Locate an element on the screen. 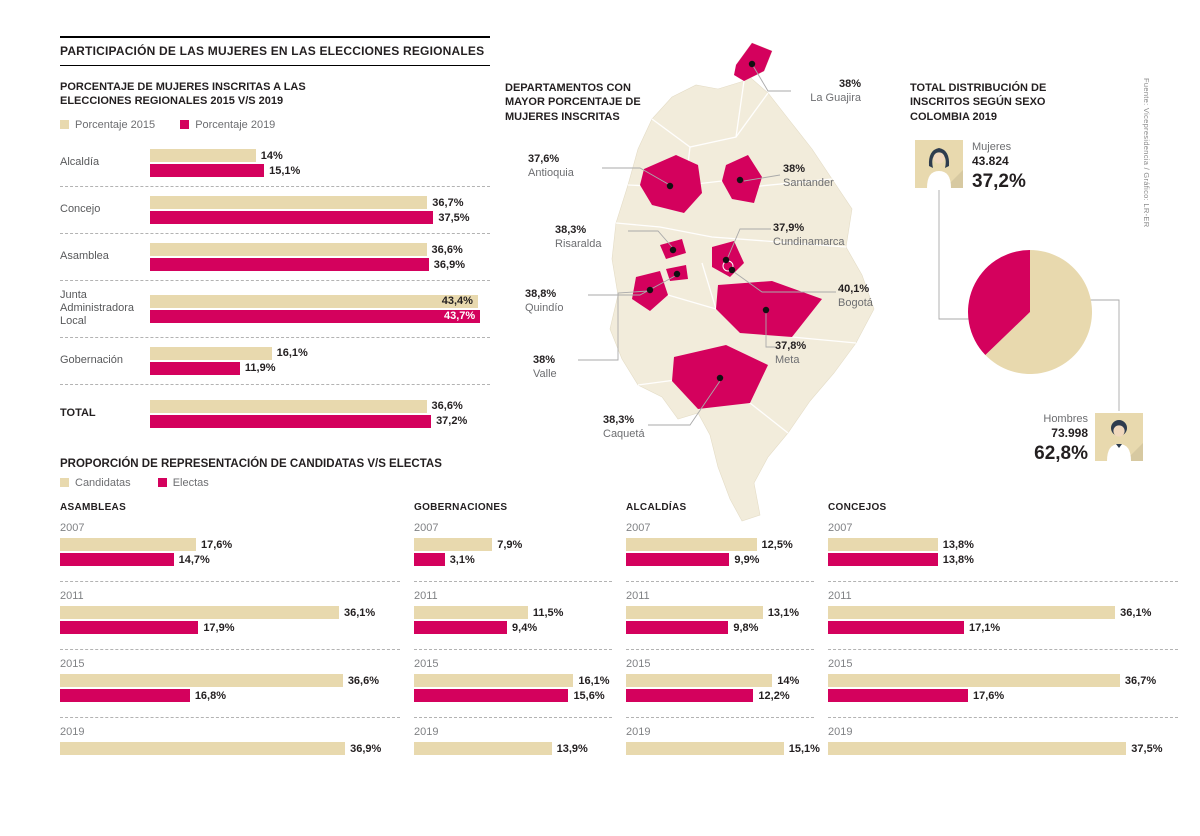 This screenshot has width=1200, height=836. bar-row: 17,6% is located at coordinates (1003, 695).